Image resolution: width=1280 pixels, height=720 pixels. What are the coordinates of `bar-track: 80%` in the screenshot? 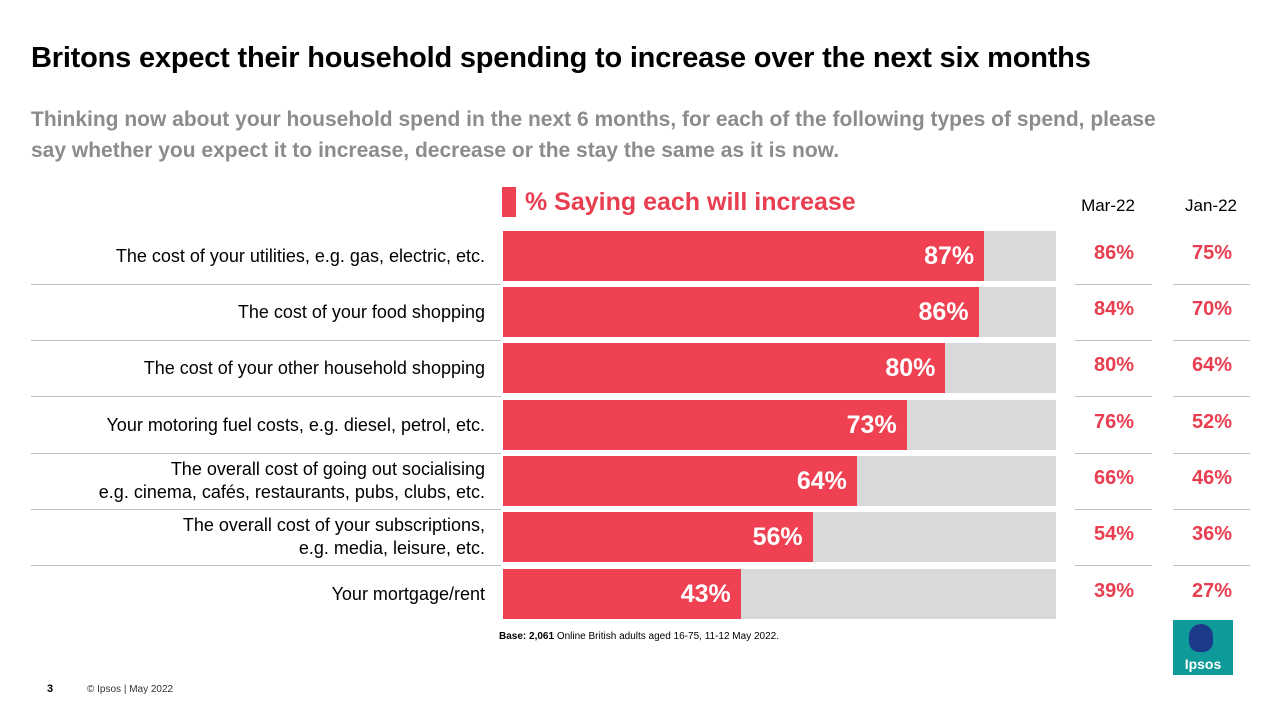 It's located at (779, 368).